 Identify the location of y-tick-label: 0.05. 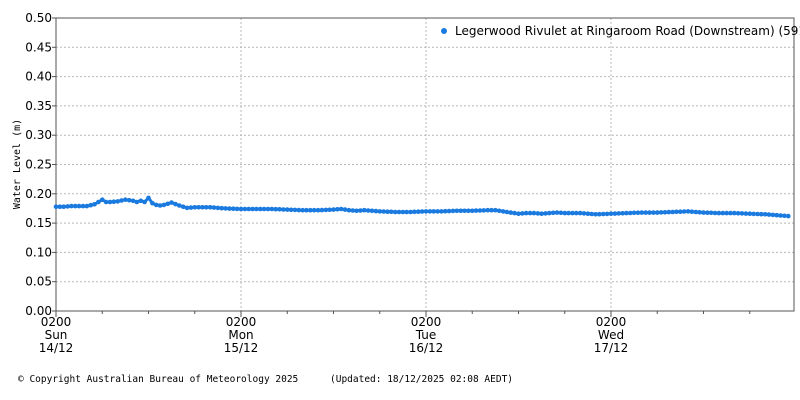
(38, 282).